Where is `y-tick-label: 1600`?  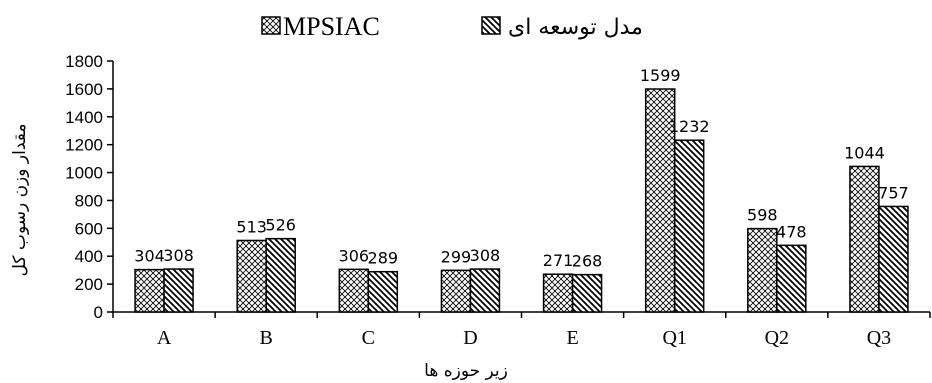
y-tick-label: 1600 is located at coordinates (84, 89).